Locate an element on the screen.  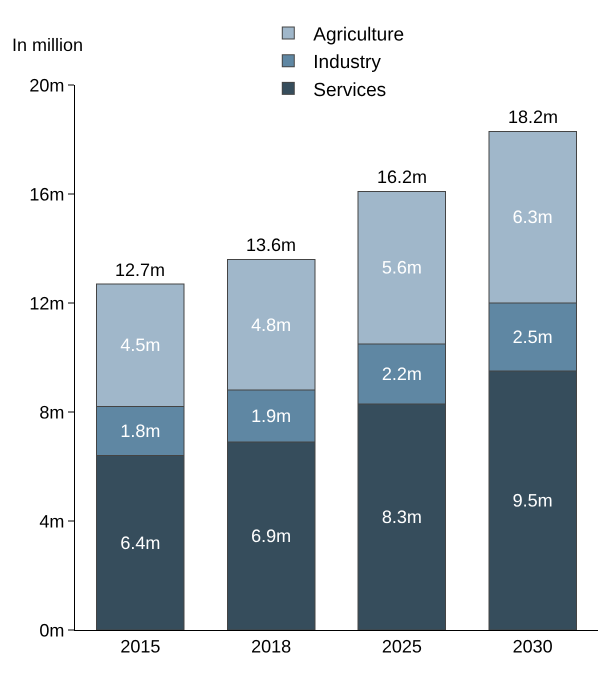
data-label: 9.5m is located at coordinates (532, 500).